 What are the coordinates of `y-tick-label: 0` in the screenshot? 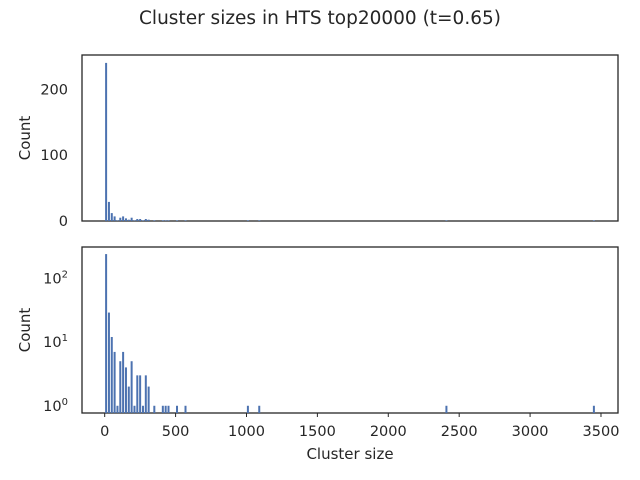 It's located at (63, 222).